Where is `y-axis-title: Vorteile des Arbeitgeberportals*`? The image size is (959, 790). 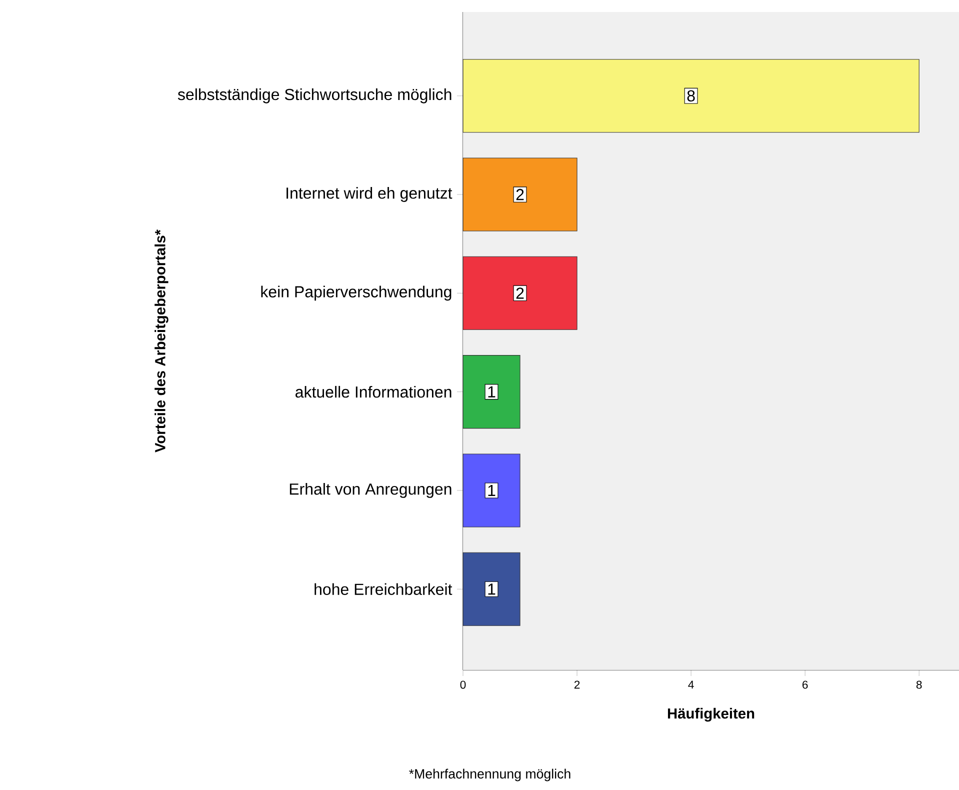
y-axis-title: Vorteile des Arbeitgeberportals* is located at coordinates (161, 341).